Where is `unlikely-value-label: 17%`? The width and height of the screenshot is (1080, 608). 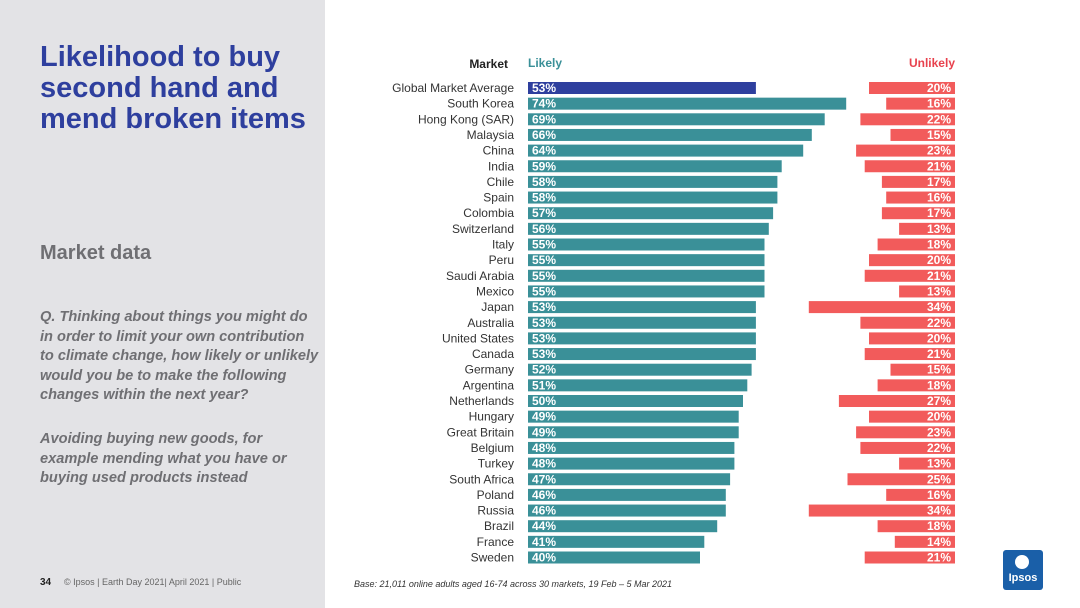 unlikely-value-label: 17% is located at coordinates (939, 213).